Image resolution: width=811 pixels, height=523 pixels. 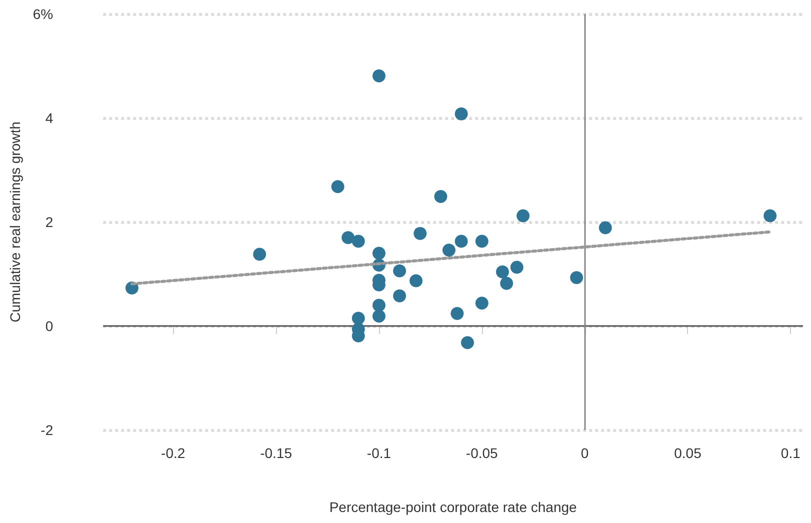 What do you see at coordinates (49, 118) in the screenshot?
I see `y-tick-label: 4` at bounding box center [49, 118].